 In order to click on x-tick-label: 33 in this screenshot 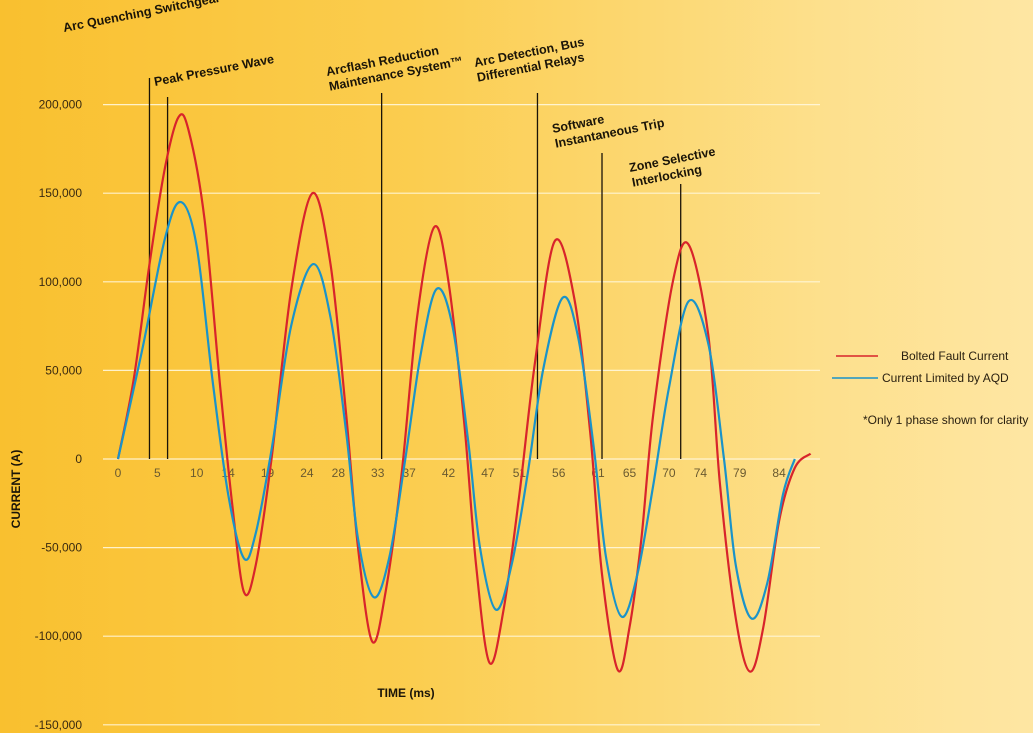, I will do `click(378, 473)`.